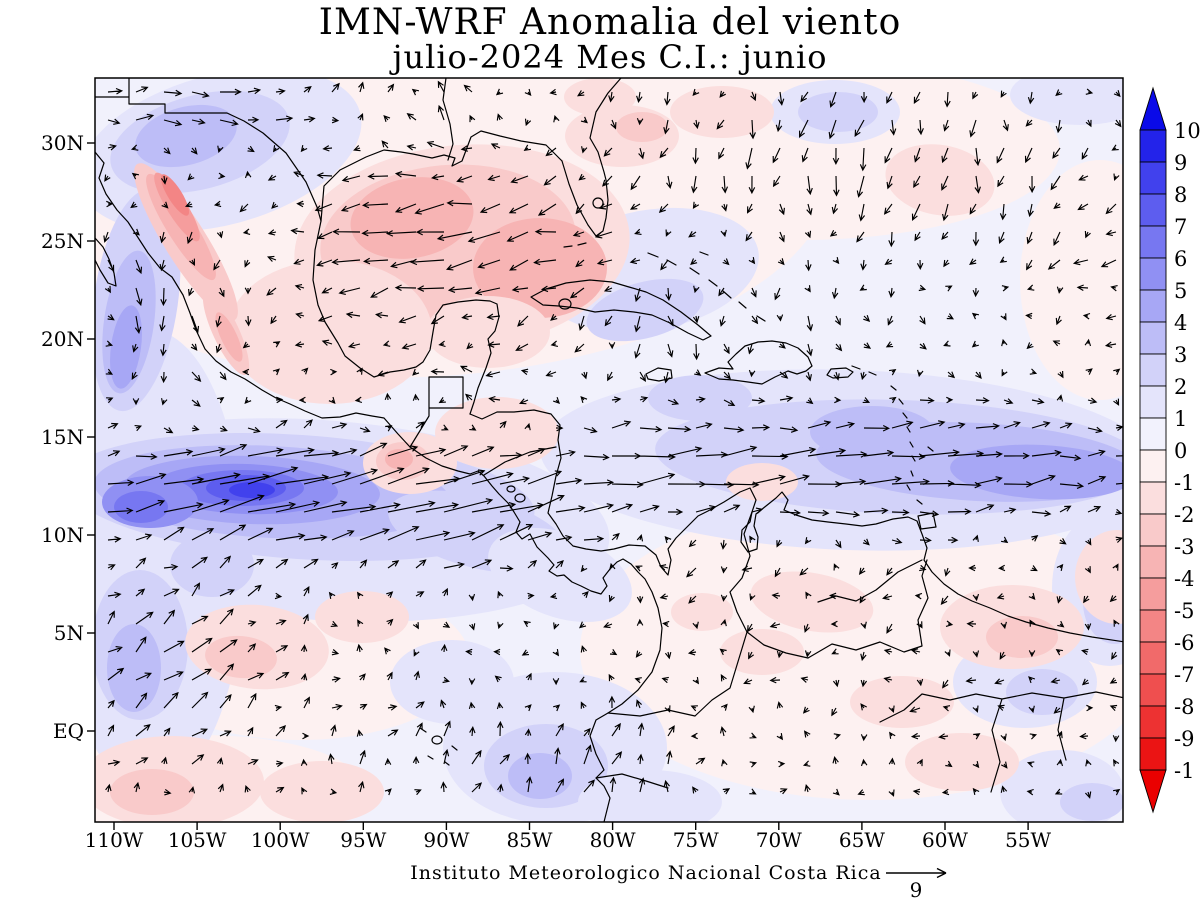 This screenshot has height=900, width=1200. I want to click on colorbar-tick-label: -2, so click(1184, 515).